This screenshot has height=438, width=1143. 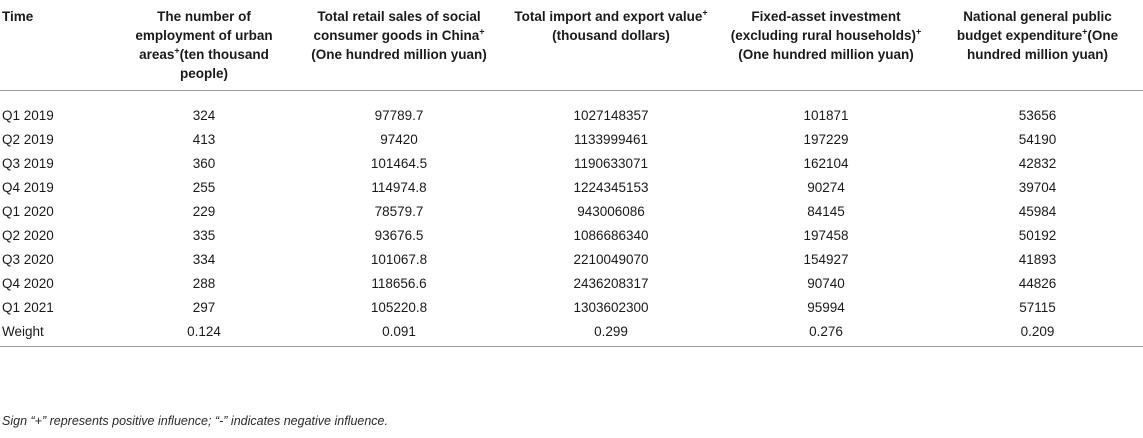 What do you see at coordinates (826, 187) in the screenshot?
I see `table-cell: 90274` at bounding box center [826, 187].